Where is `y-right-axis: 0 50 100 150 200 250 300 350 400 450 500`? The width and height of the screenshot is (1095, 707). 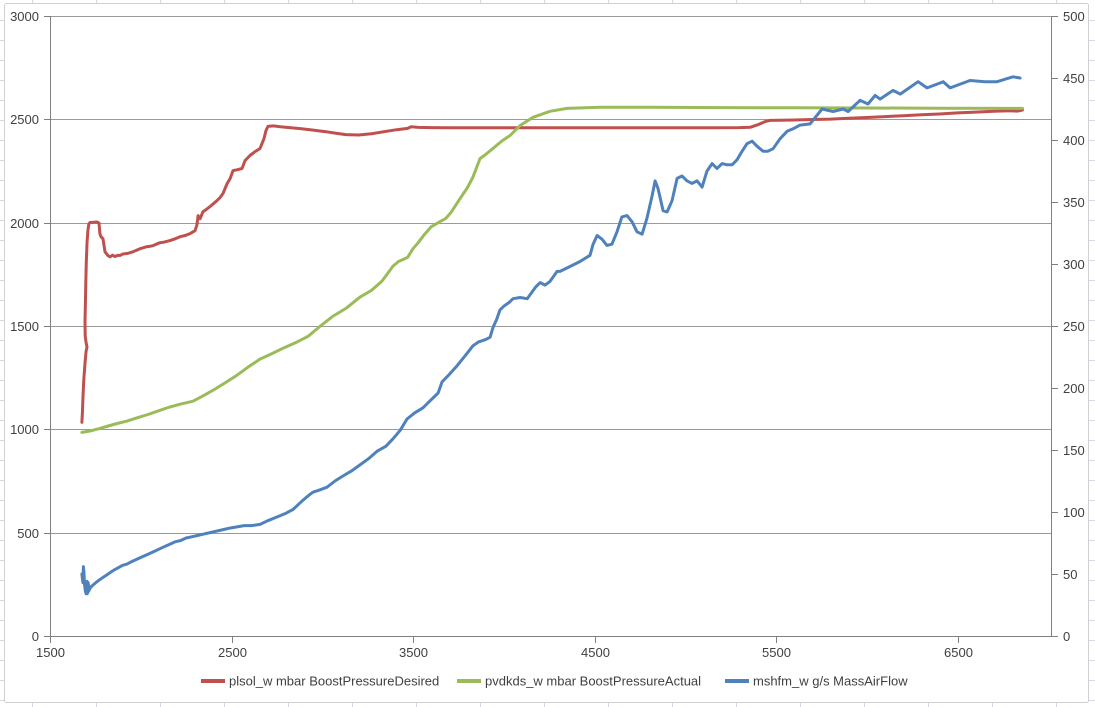
y-right-axis: 0 50 100 150 200 250 300 350 400 450 500 is located at coordinates (1068, 326).